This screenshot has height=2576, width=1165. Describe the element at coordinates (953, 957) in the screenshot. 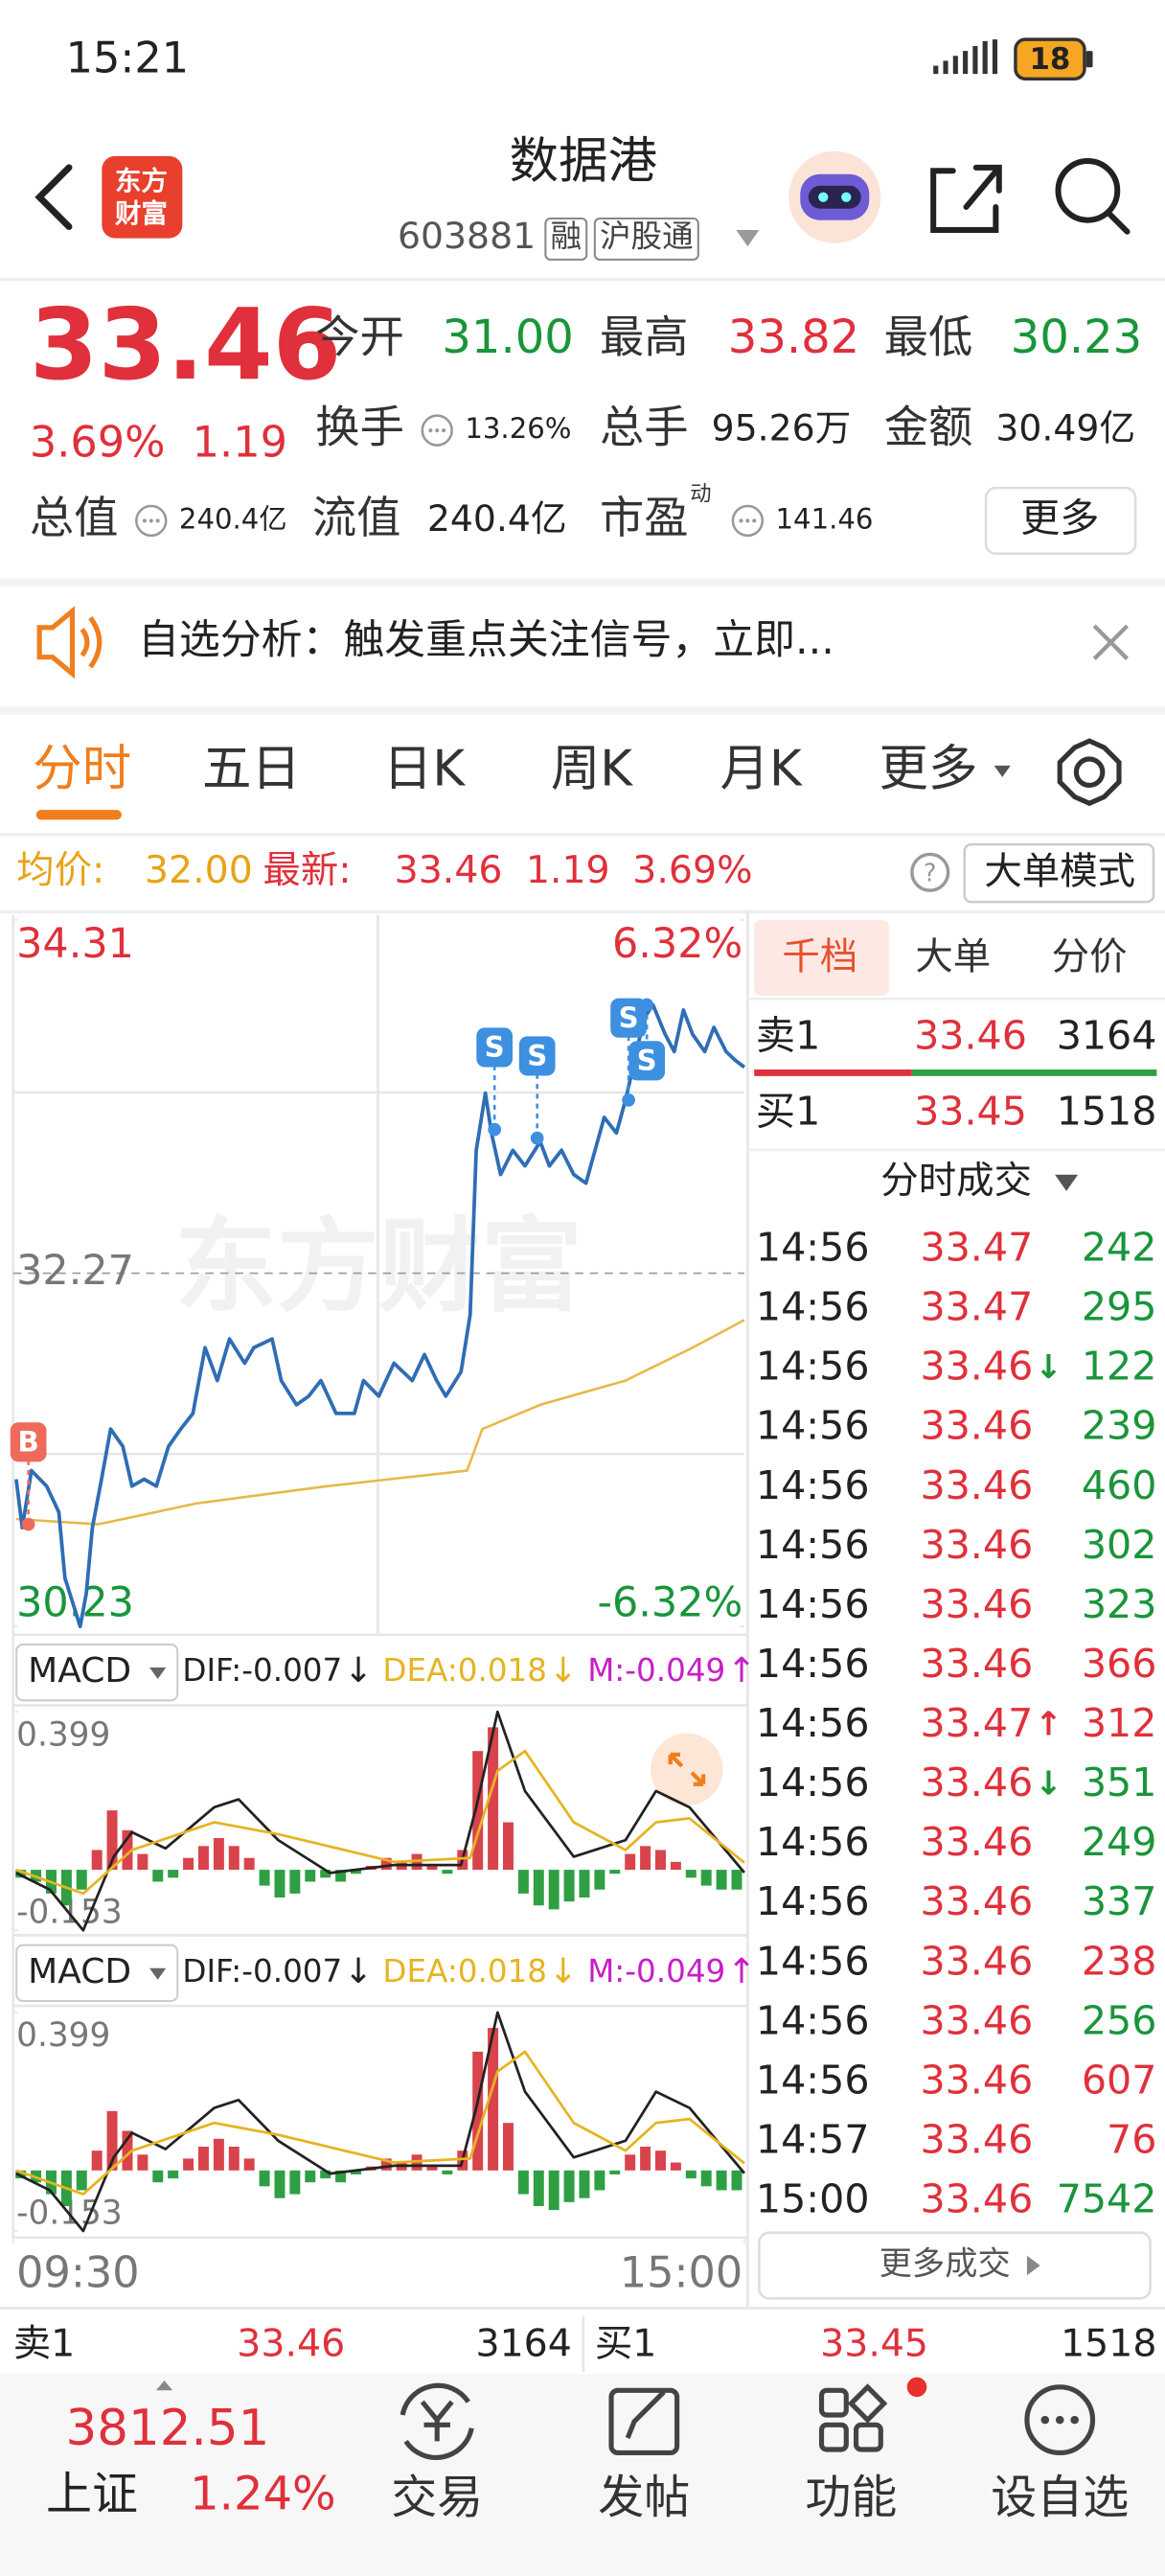

I see `panel-tab: 大单` at that location.